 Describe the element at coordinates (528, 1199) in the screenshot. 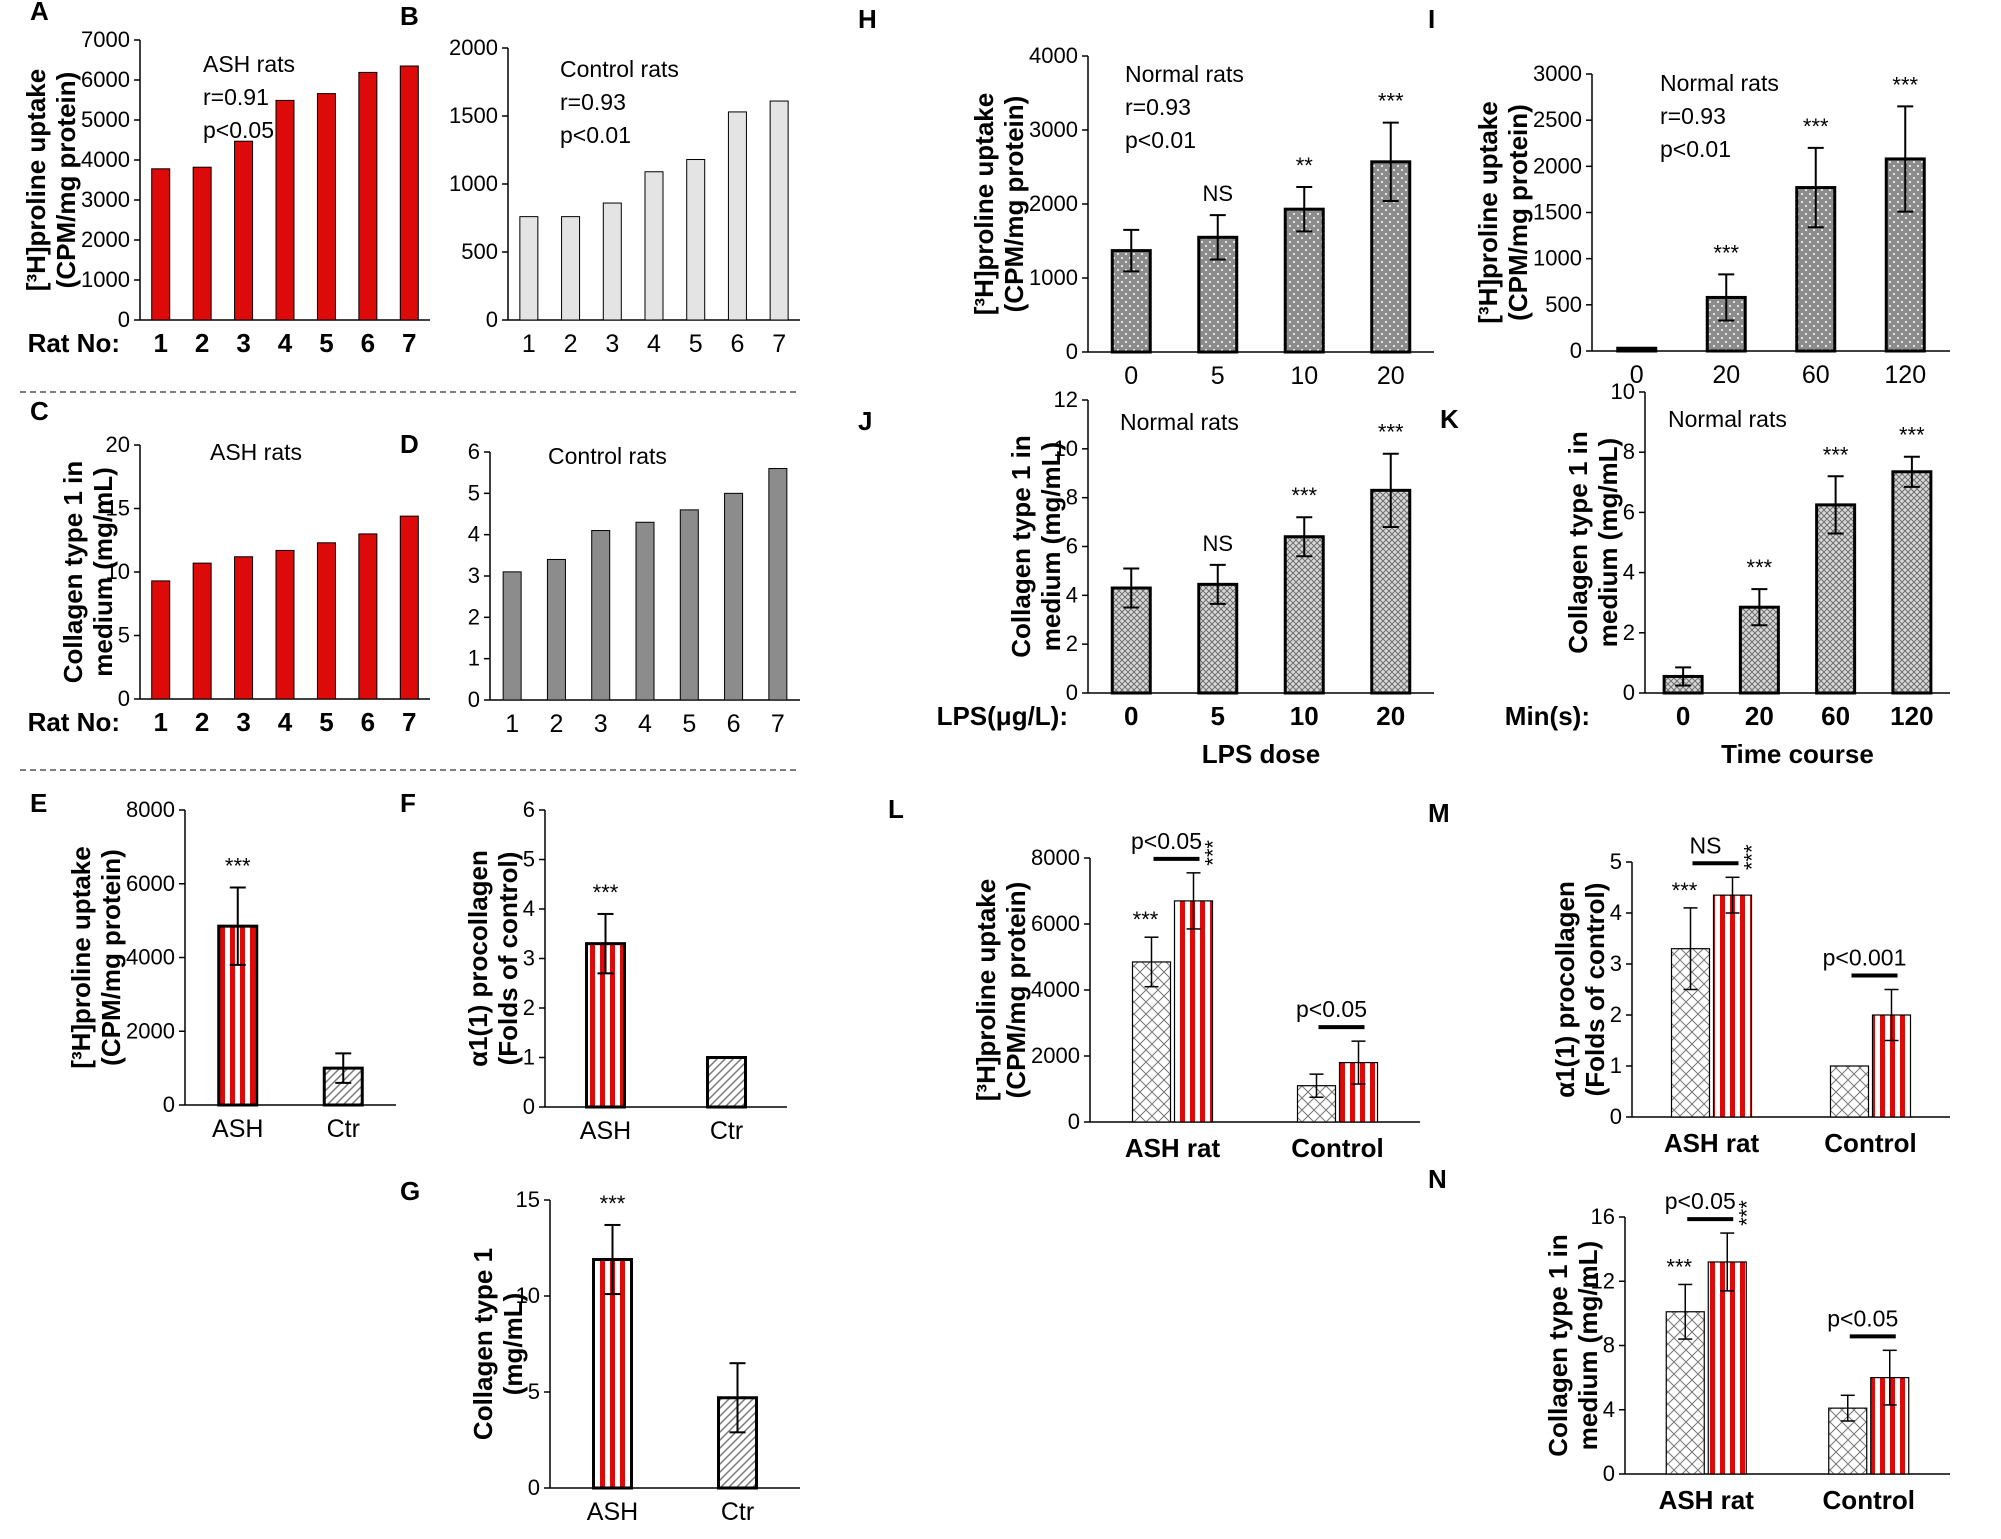

I see `g-y-tick-label: 15` at that location.